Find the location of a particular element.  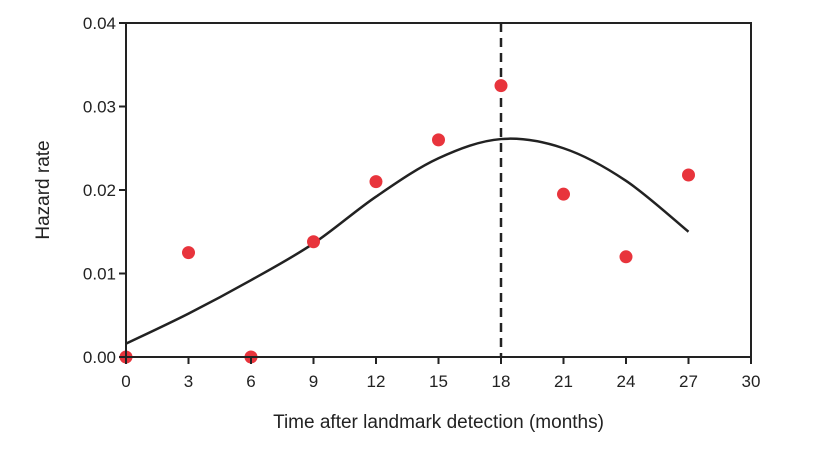

x-axis-ticks: 0 3 6 9 12 15 18 21 24 27 30 is located at coordinates (440, 374).